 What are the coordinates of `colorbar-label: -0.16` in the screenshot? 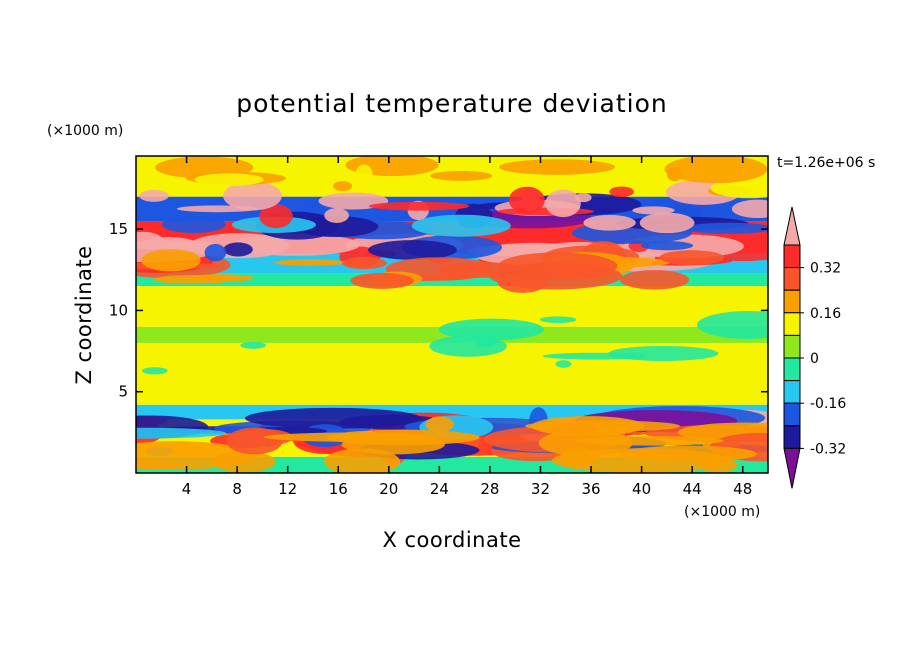 It's located at (828, 404).